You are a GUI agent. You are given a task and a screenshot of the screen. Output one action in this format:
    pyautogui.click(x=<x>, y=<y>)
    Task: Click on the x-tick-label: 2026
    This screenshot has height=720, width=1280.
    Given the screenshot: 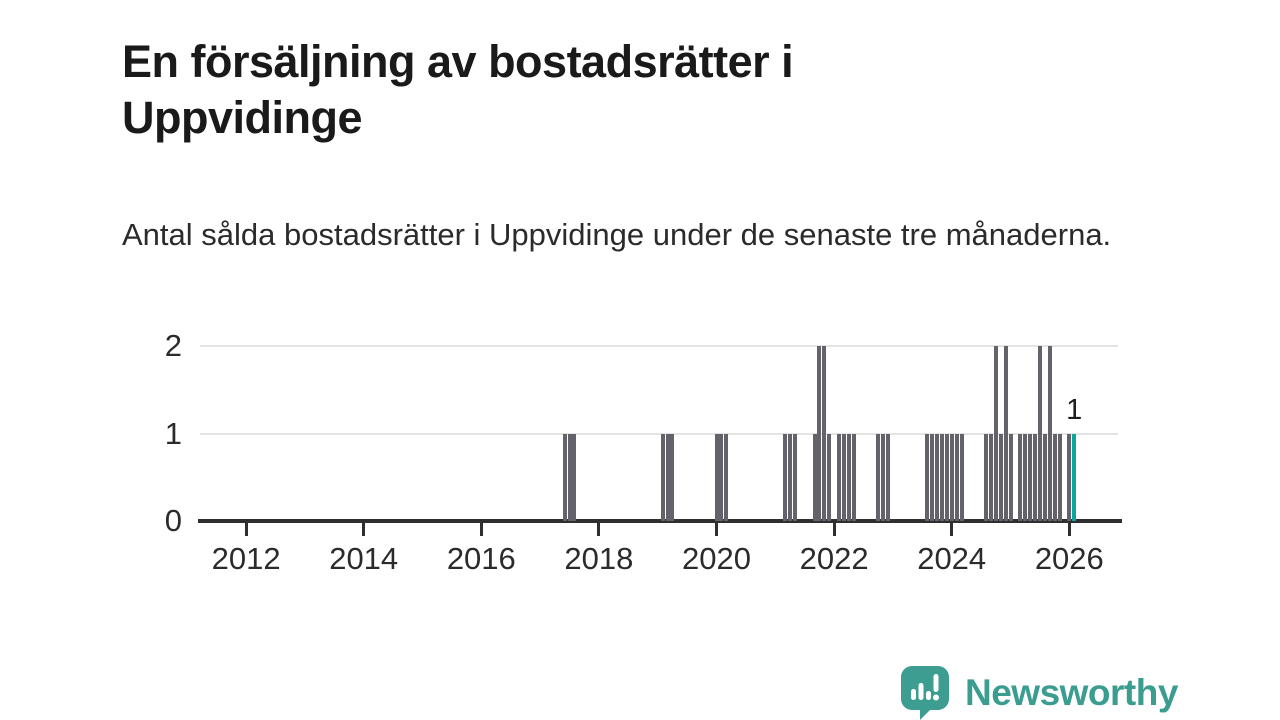 What is the action you would take?
    pyautogui.click(x=1069, y=558)
    